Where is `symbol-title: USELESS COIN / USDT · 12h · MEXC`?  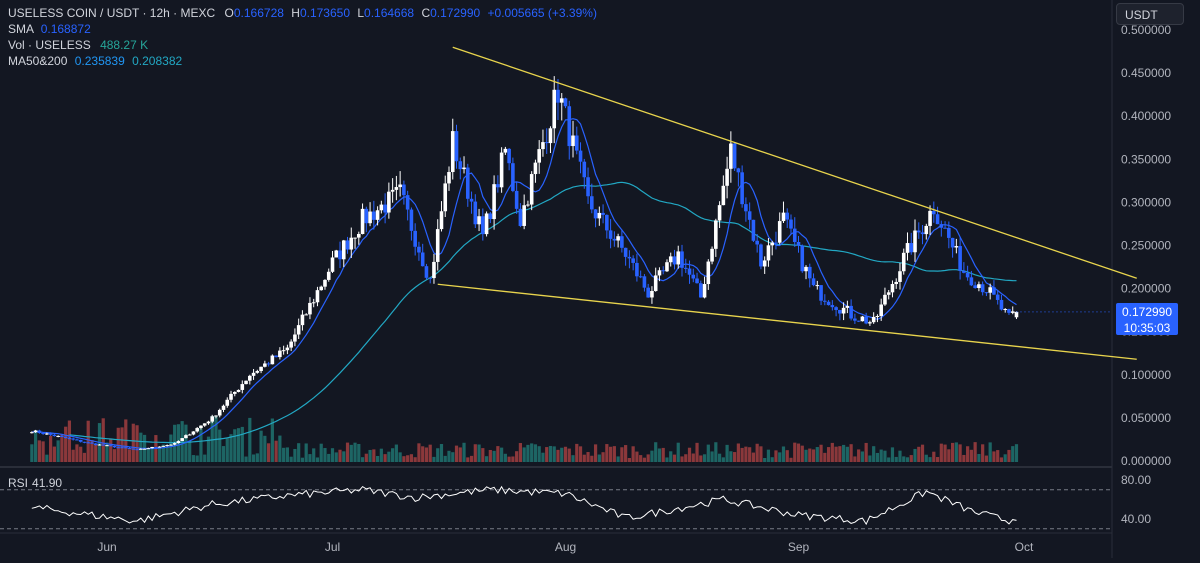 symbol-title: USELESS COIN / USDT · 12h · MEXC is located at coordinates (112, 13).